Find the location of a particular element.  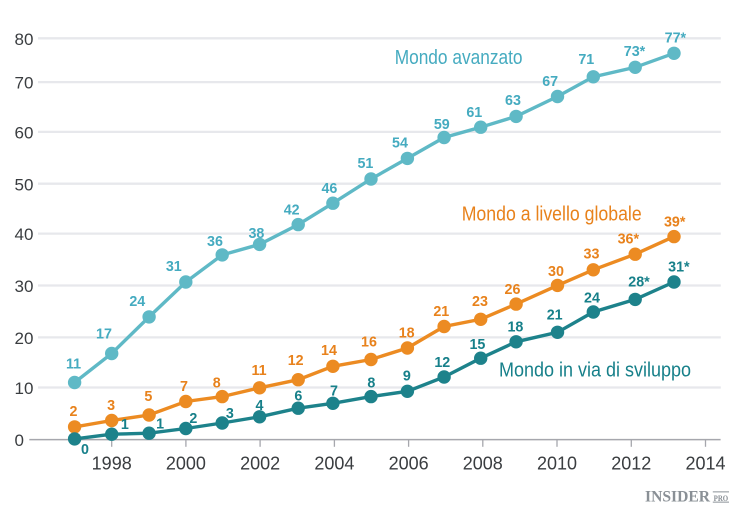

svg-text: 23 is located at coordinates (480, 302).